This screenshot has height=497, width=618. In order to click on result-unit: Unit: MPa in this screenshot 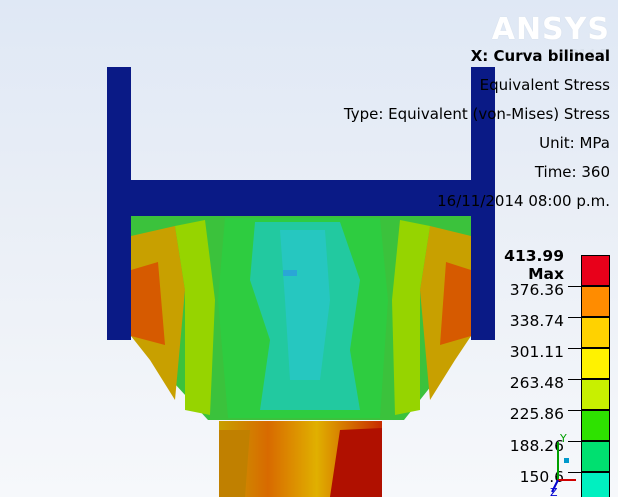, I will do `click(574, 143)`.